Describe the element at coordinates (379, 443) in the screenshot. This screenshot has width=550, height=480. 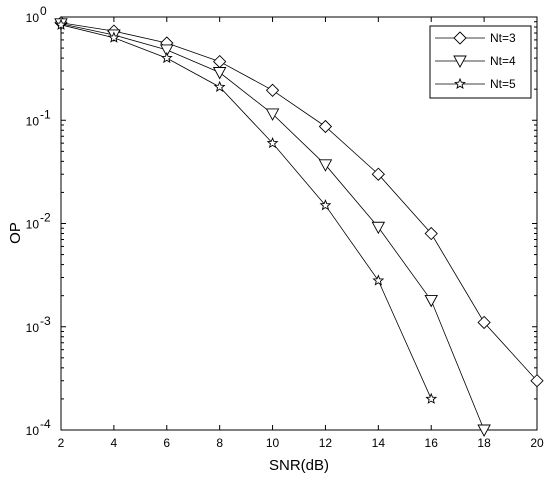
I see `x-tick-label: 14` at that location.